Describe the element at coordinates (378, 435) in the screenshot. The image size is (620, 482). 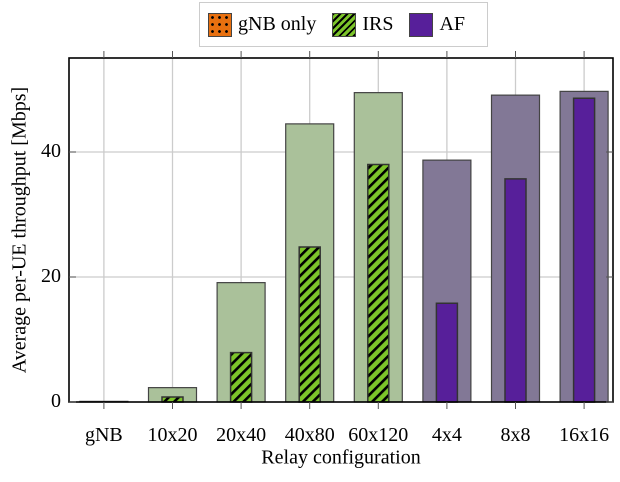
I see `x-tick-label: 60x120` at that location.